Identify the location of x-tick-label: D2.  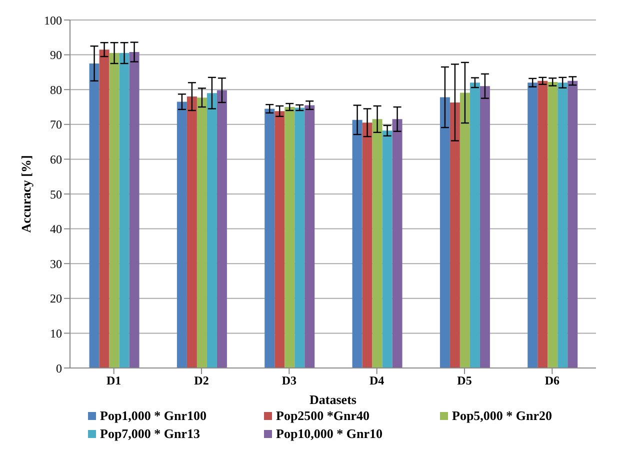
(201, 381).